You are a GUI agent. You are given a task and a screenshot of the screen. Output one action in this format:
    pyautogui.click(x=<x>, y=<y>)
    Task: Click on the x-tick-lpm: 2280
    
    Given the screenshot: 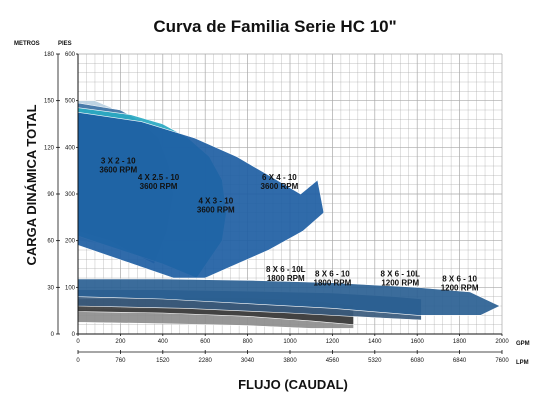 What is the action you would take?
    pyautogui.click(x=206, y=361)
    